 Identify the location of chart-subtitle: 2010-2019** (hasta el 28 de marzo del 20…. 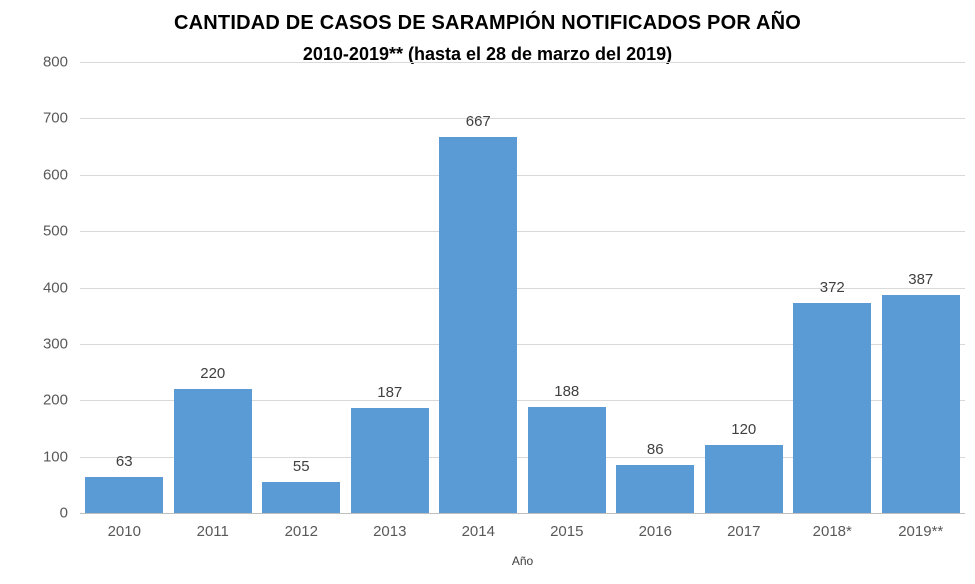
(487, 54).